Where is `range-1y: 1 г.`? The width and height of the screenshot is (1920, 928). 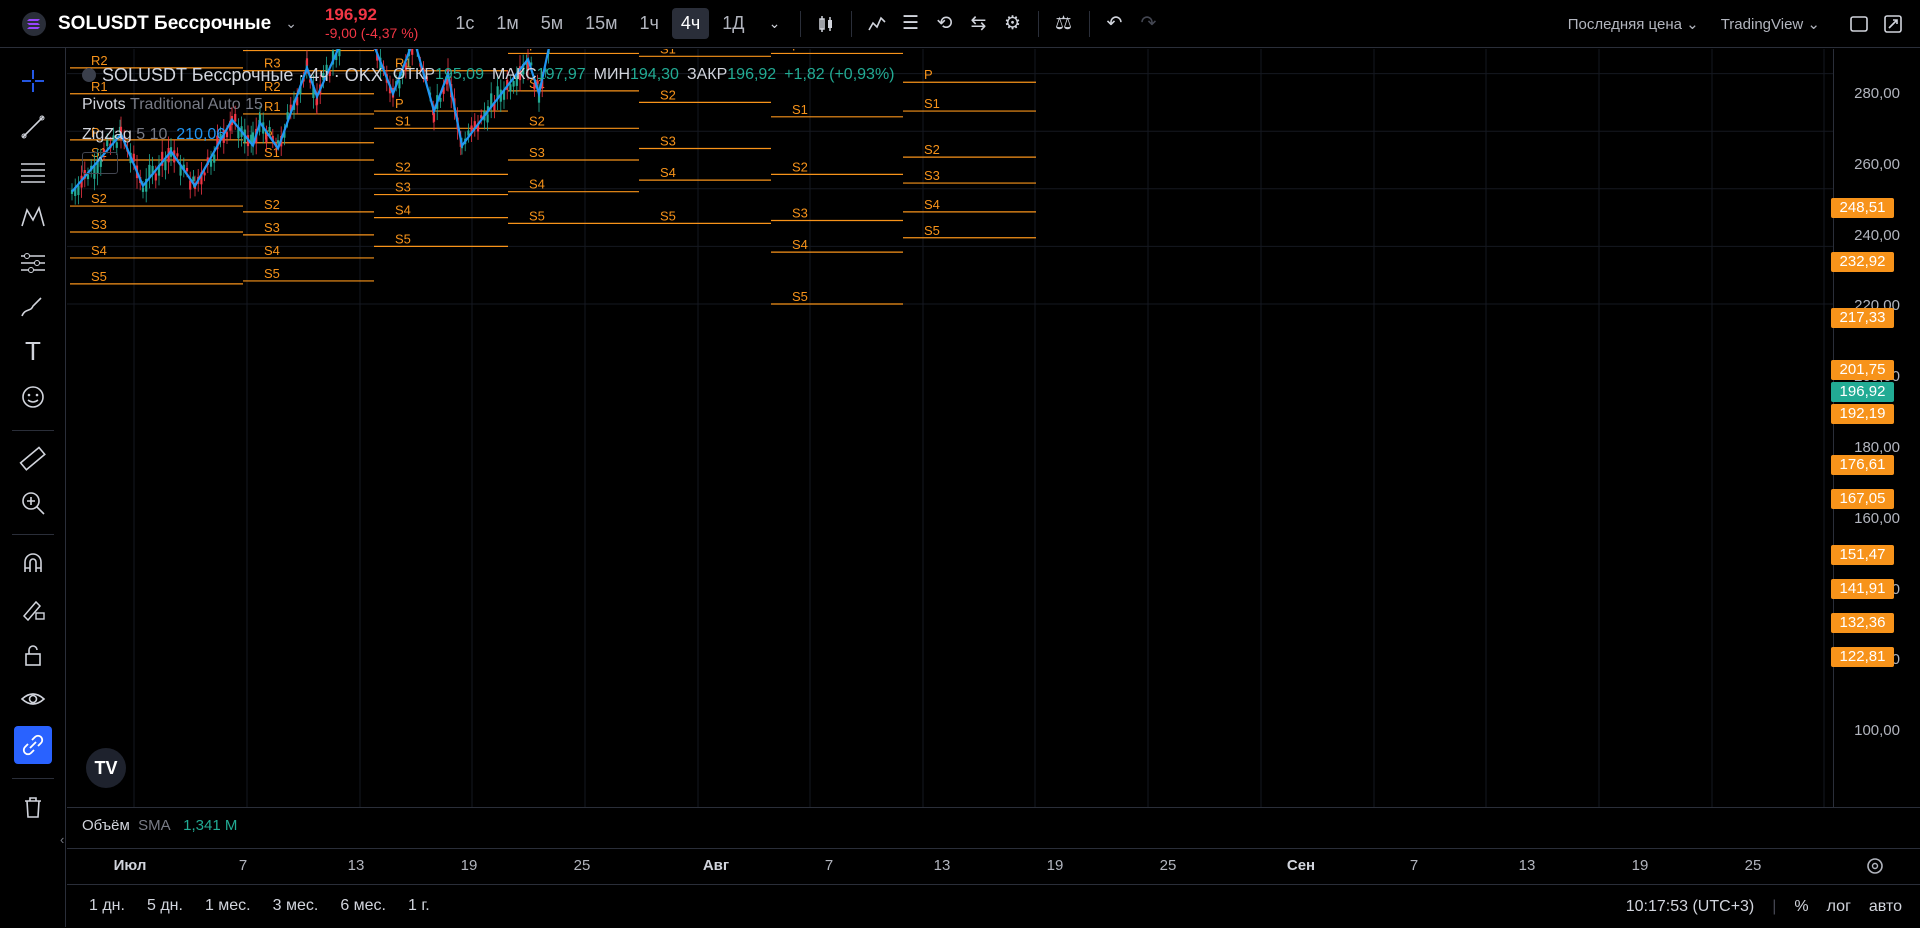
range-1y: 1 г. is located at coordinates (419, 905).